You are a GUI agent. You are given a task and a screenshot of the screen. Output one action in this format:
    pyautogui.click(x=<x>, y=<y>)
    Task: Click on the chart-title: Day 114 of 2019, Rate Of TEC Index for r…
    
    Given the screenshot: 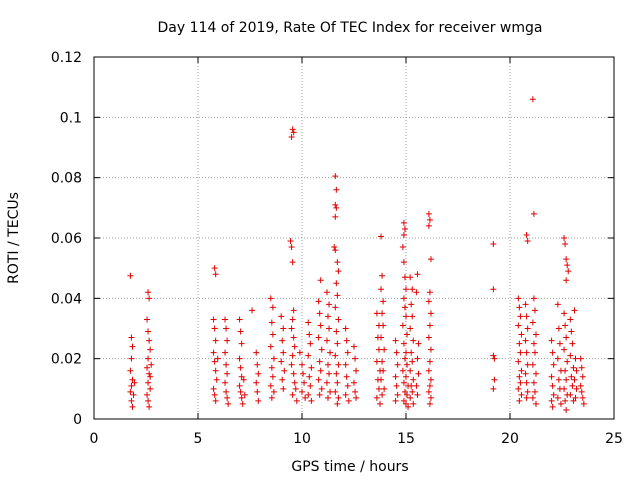 What is the action you would take?
    pyautogui.click(x=350, y=28)
    